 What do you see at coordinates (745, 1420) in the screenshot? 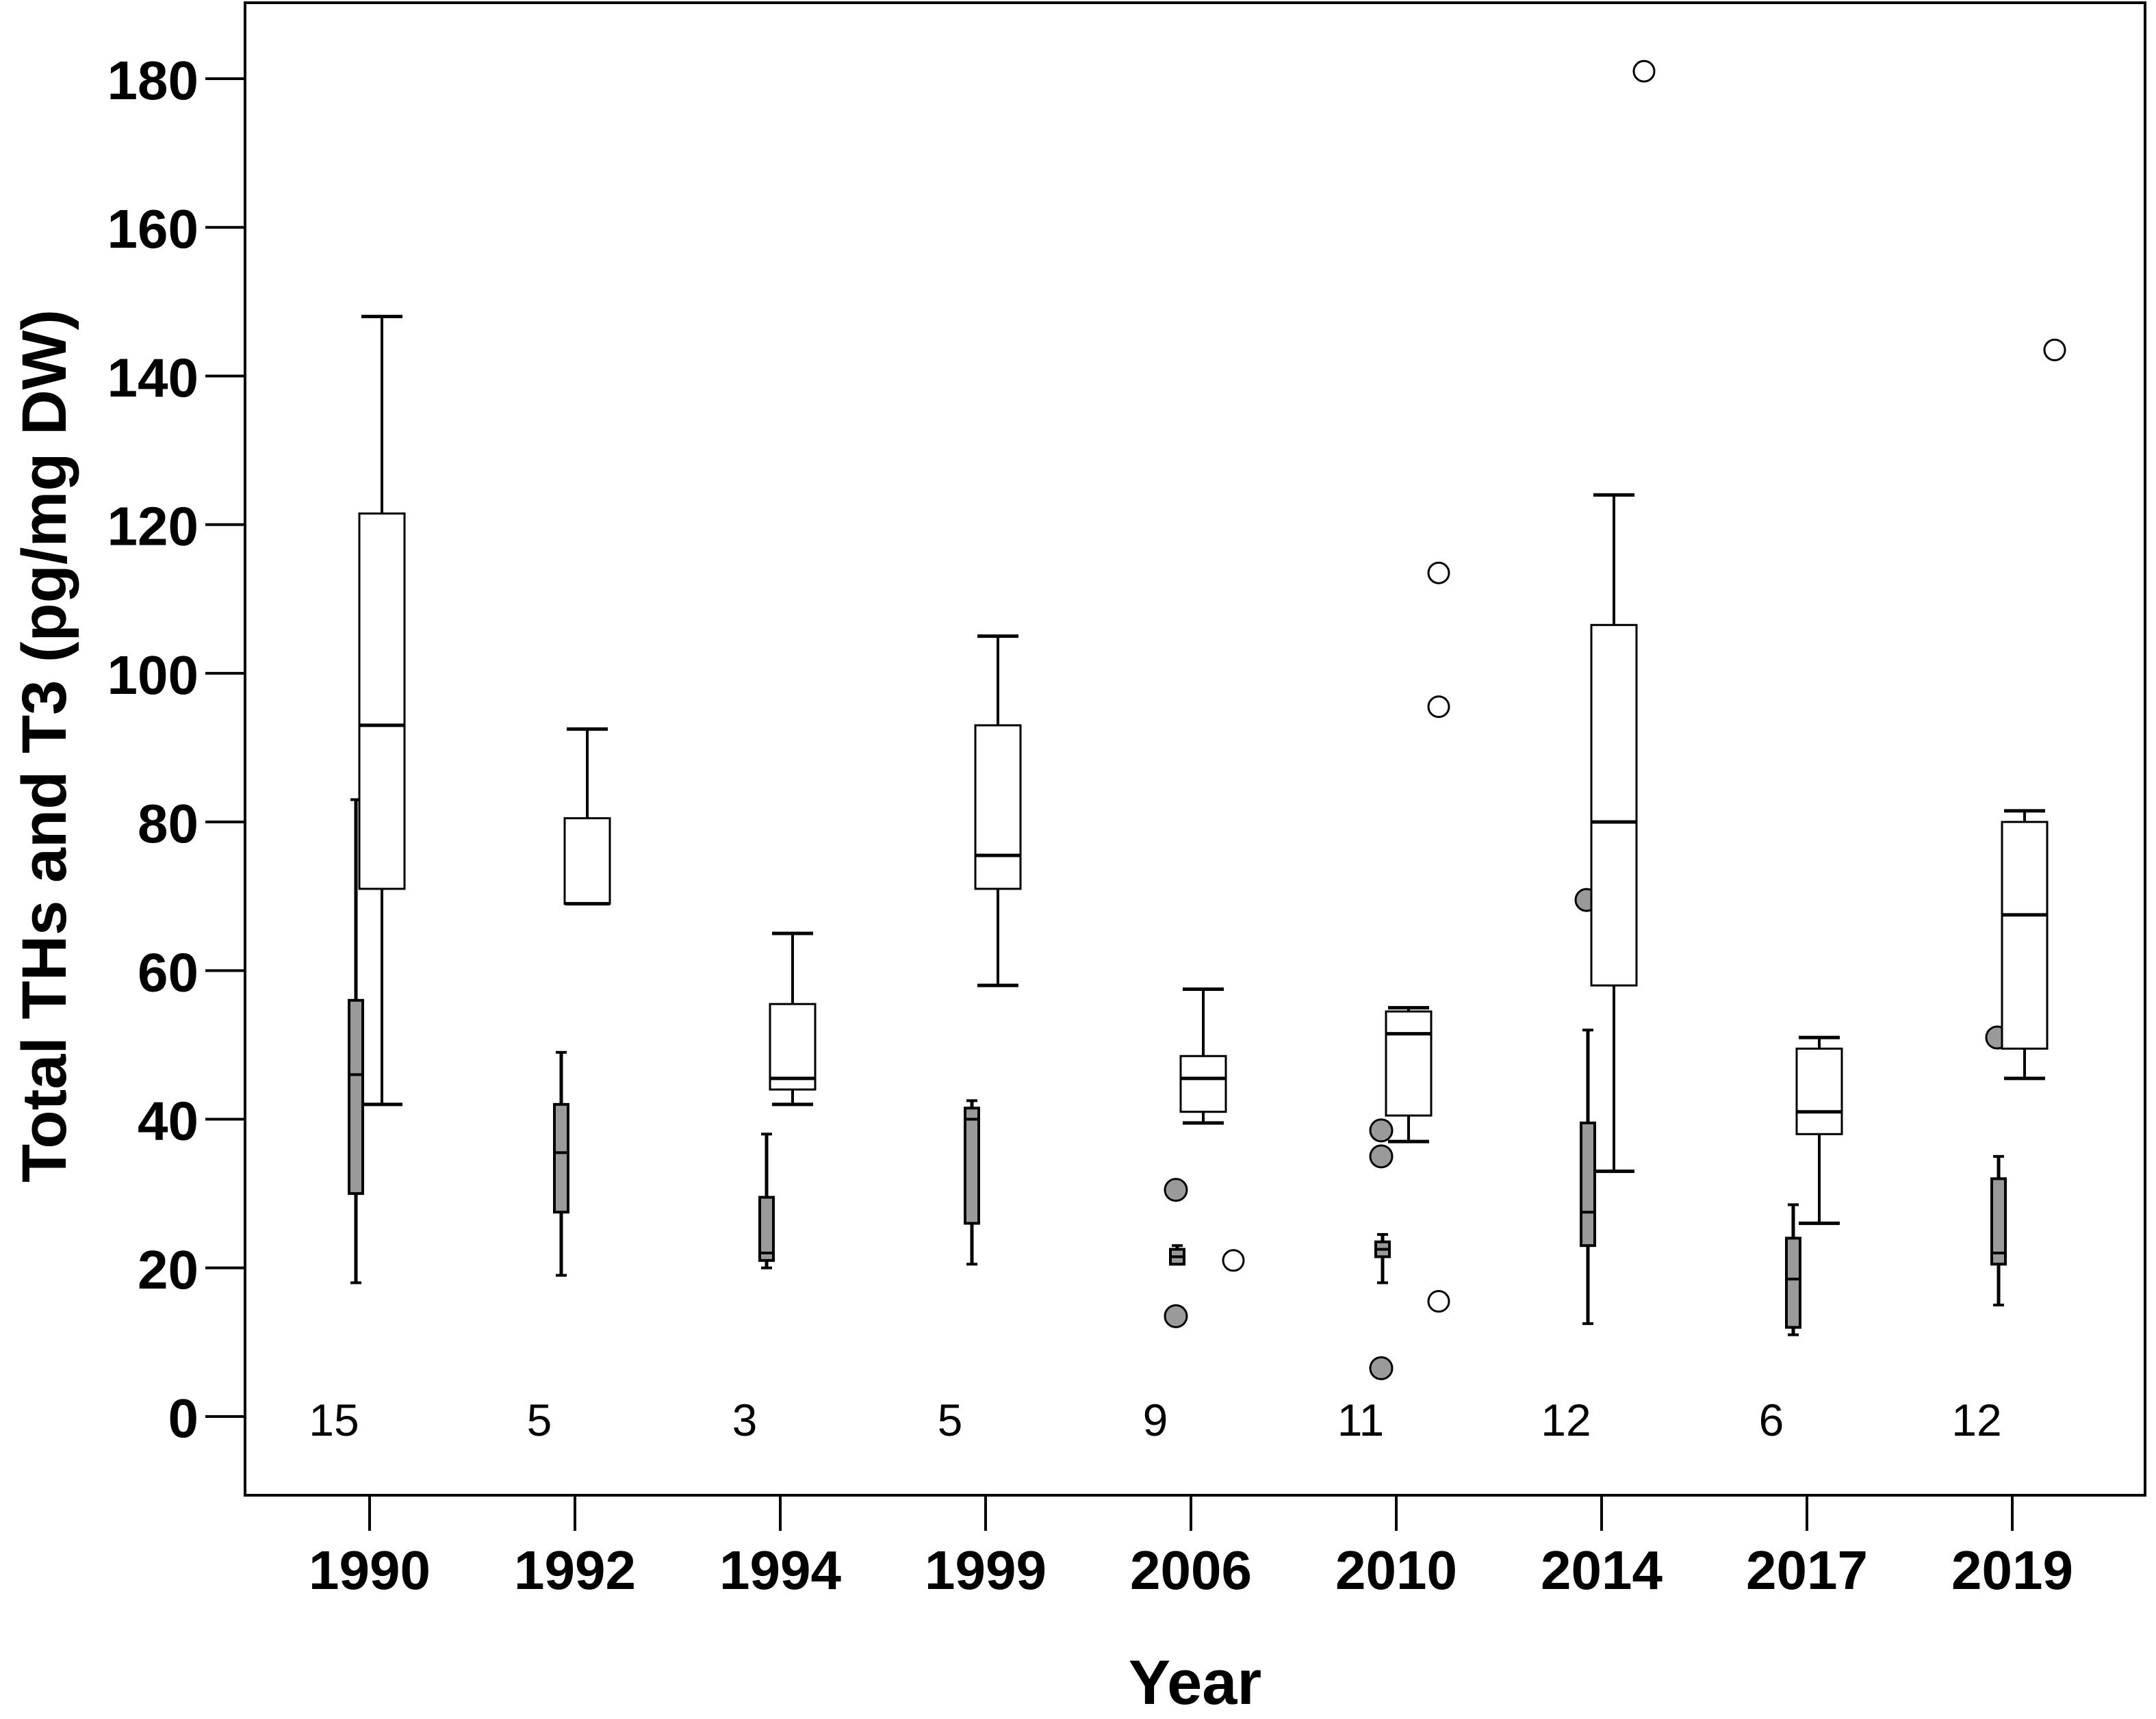
I see `sample-size-label: 3` at bounding box center [745, 1420].